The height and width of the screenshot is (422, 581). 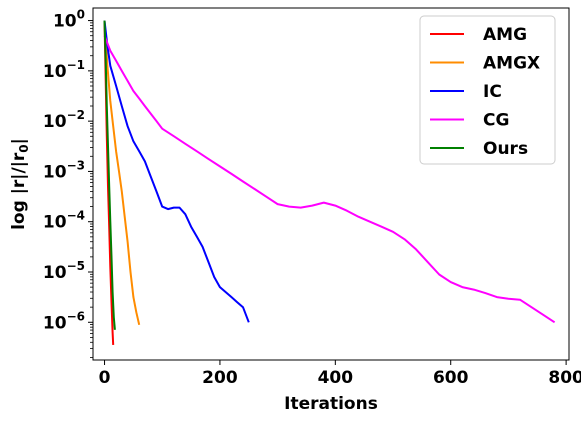 What do you see at coordinates (331, 404) in the screenshot?
I see `x-axis-label: Iterations` at bounding box center [331, 404].